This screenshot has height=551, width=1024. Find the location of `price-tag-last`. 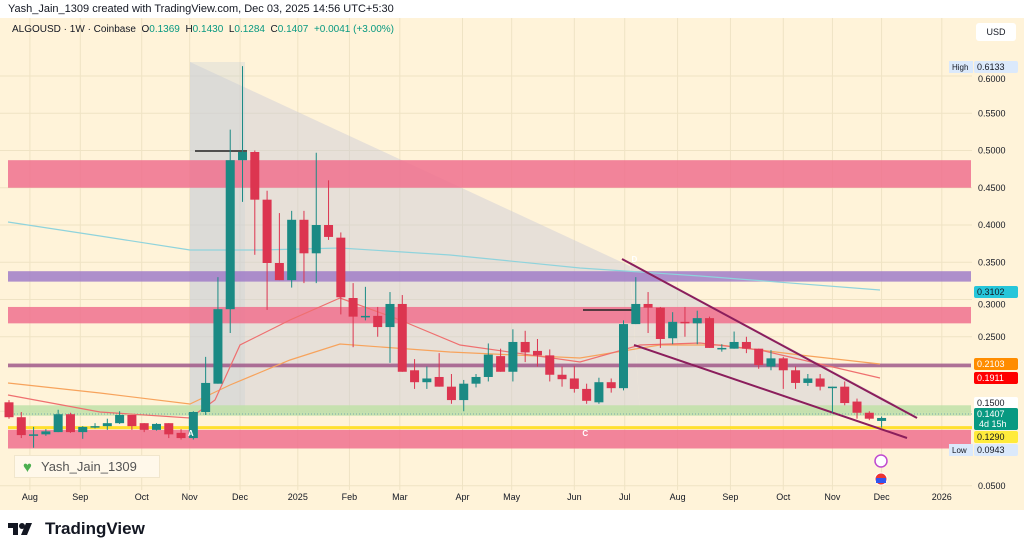

price-tag-last is located at coordinates (996, 419).